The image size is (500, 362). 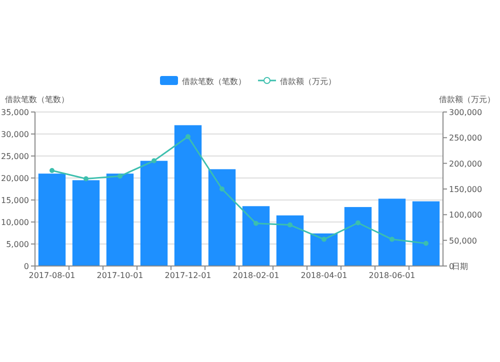 What do you see at coordinates (465, 112) in the screenshot?
I see `y2-tick-label: 300,000` at bounding box center [465, 112].